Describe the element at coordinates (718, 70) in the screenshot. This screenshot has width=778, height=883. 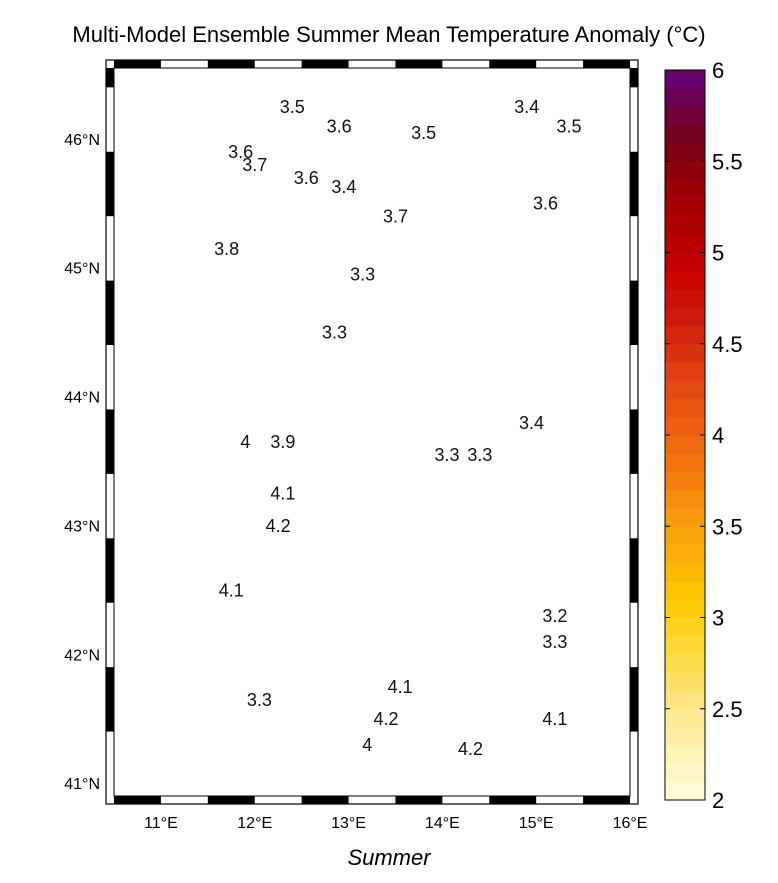
I see `colorbar-tick-label: 6` at that location.